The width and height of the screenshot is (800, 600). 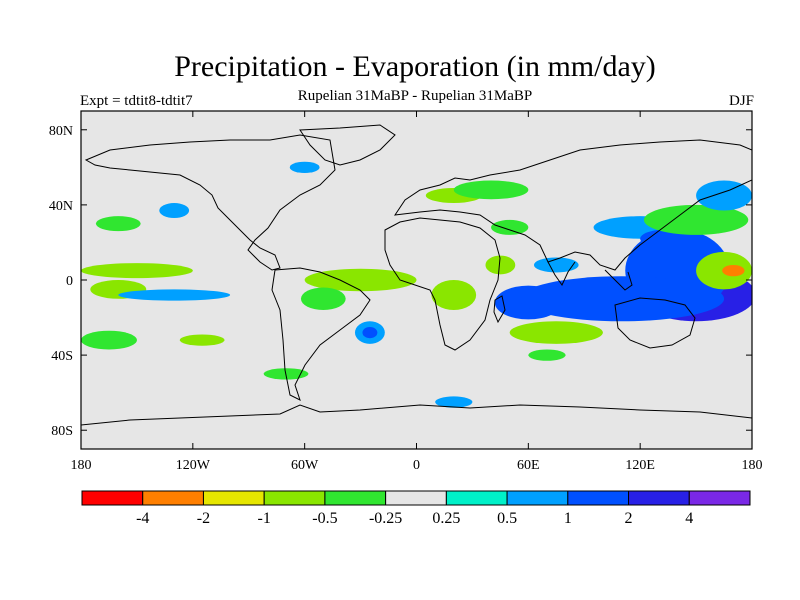 What do you see at coordinates (62, 356) in the screenshot?
I see `y-tick-label: 40S` at bounding box center [62, 356].